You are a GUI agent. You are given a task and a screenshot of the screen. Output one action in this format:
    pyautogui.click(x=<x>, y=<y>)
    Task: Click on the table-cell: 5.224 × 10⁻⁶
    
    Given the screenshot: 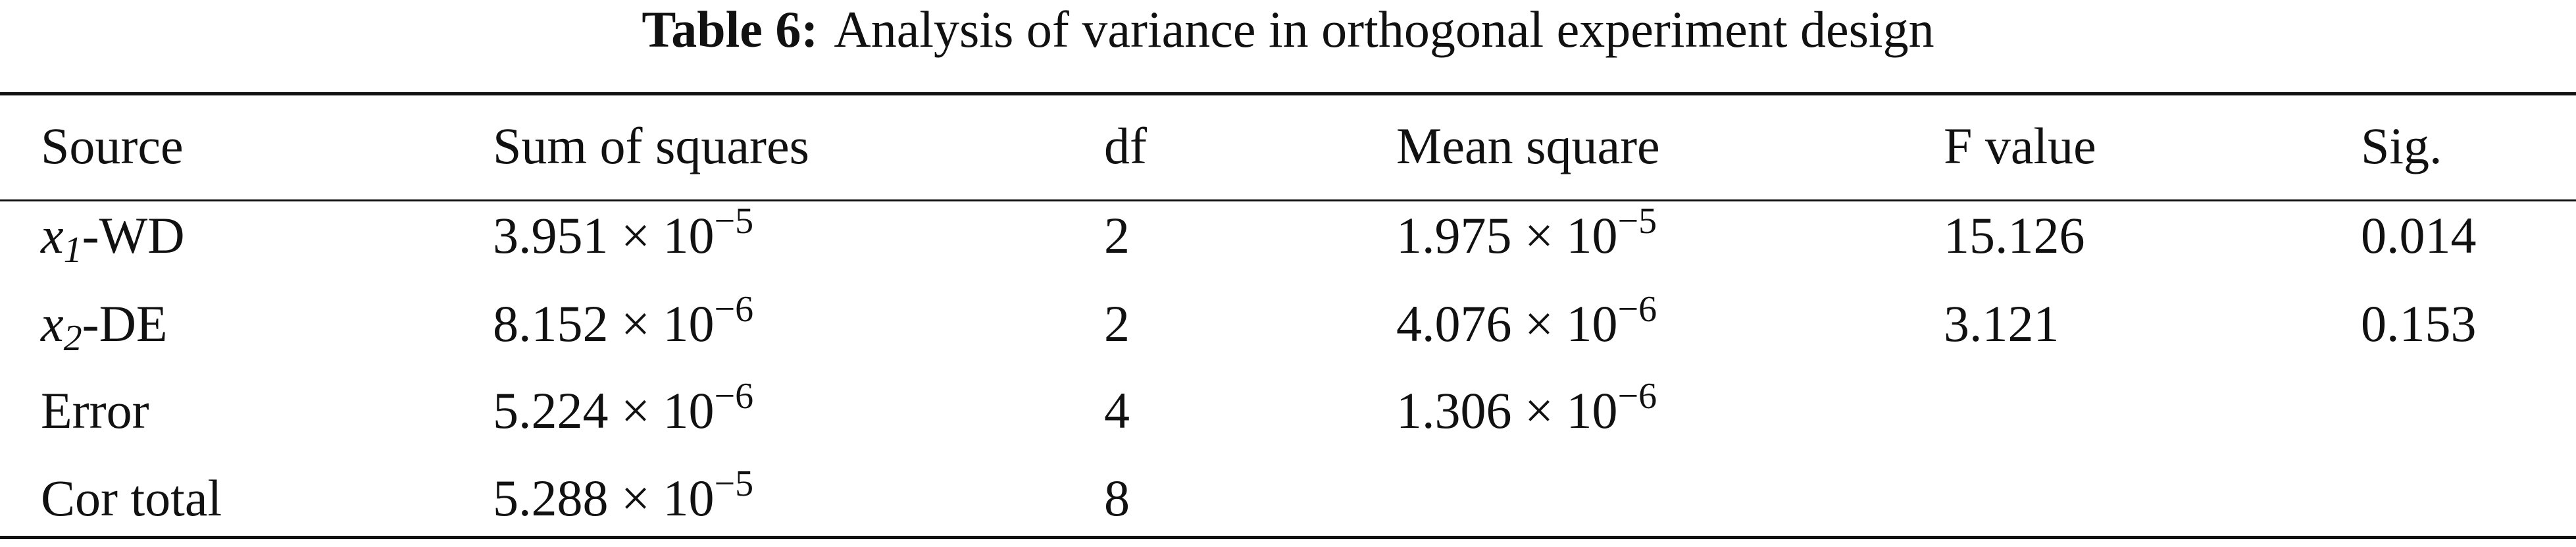 What is the action you would take?
    pyautogui.click(x=623, y=411)
    